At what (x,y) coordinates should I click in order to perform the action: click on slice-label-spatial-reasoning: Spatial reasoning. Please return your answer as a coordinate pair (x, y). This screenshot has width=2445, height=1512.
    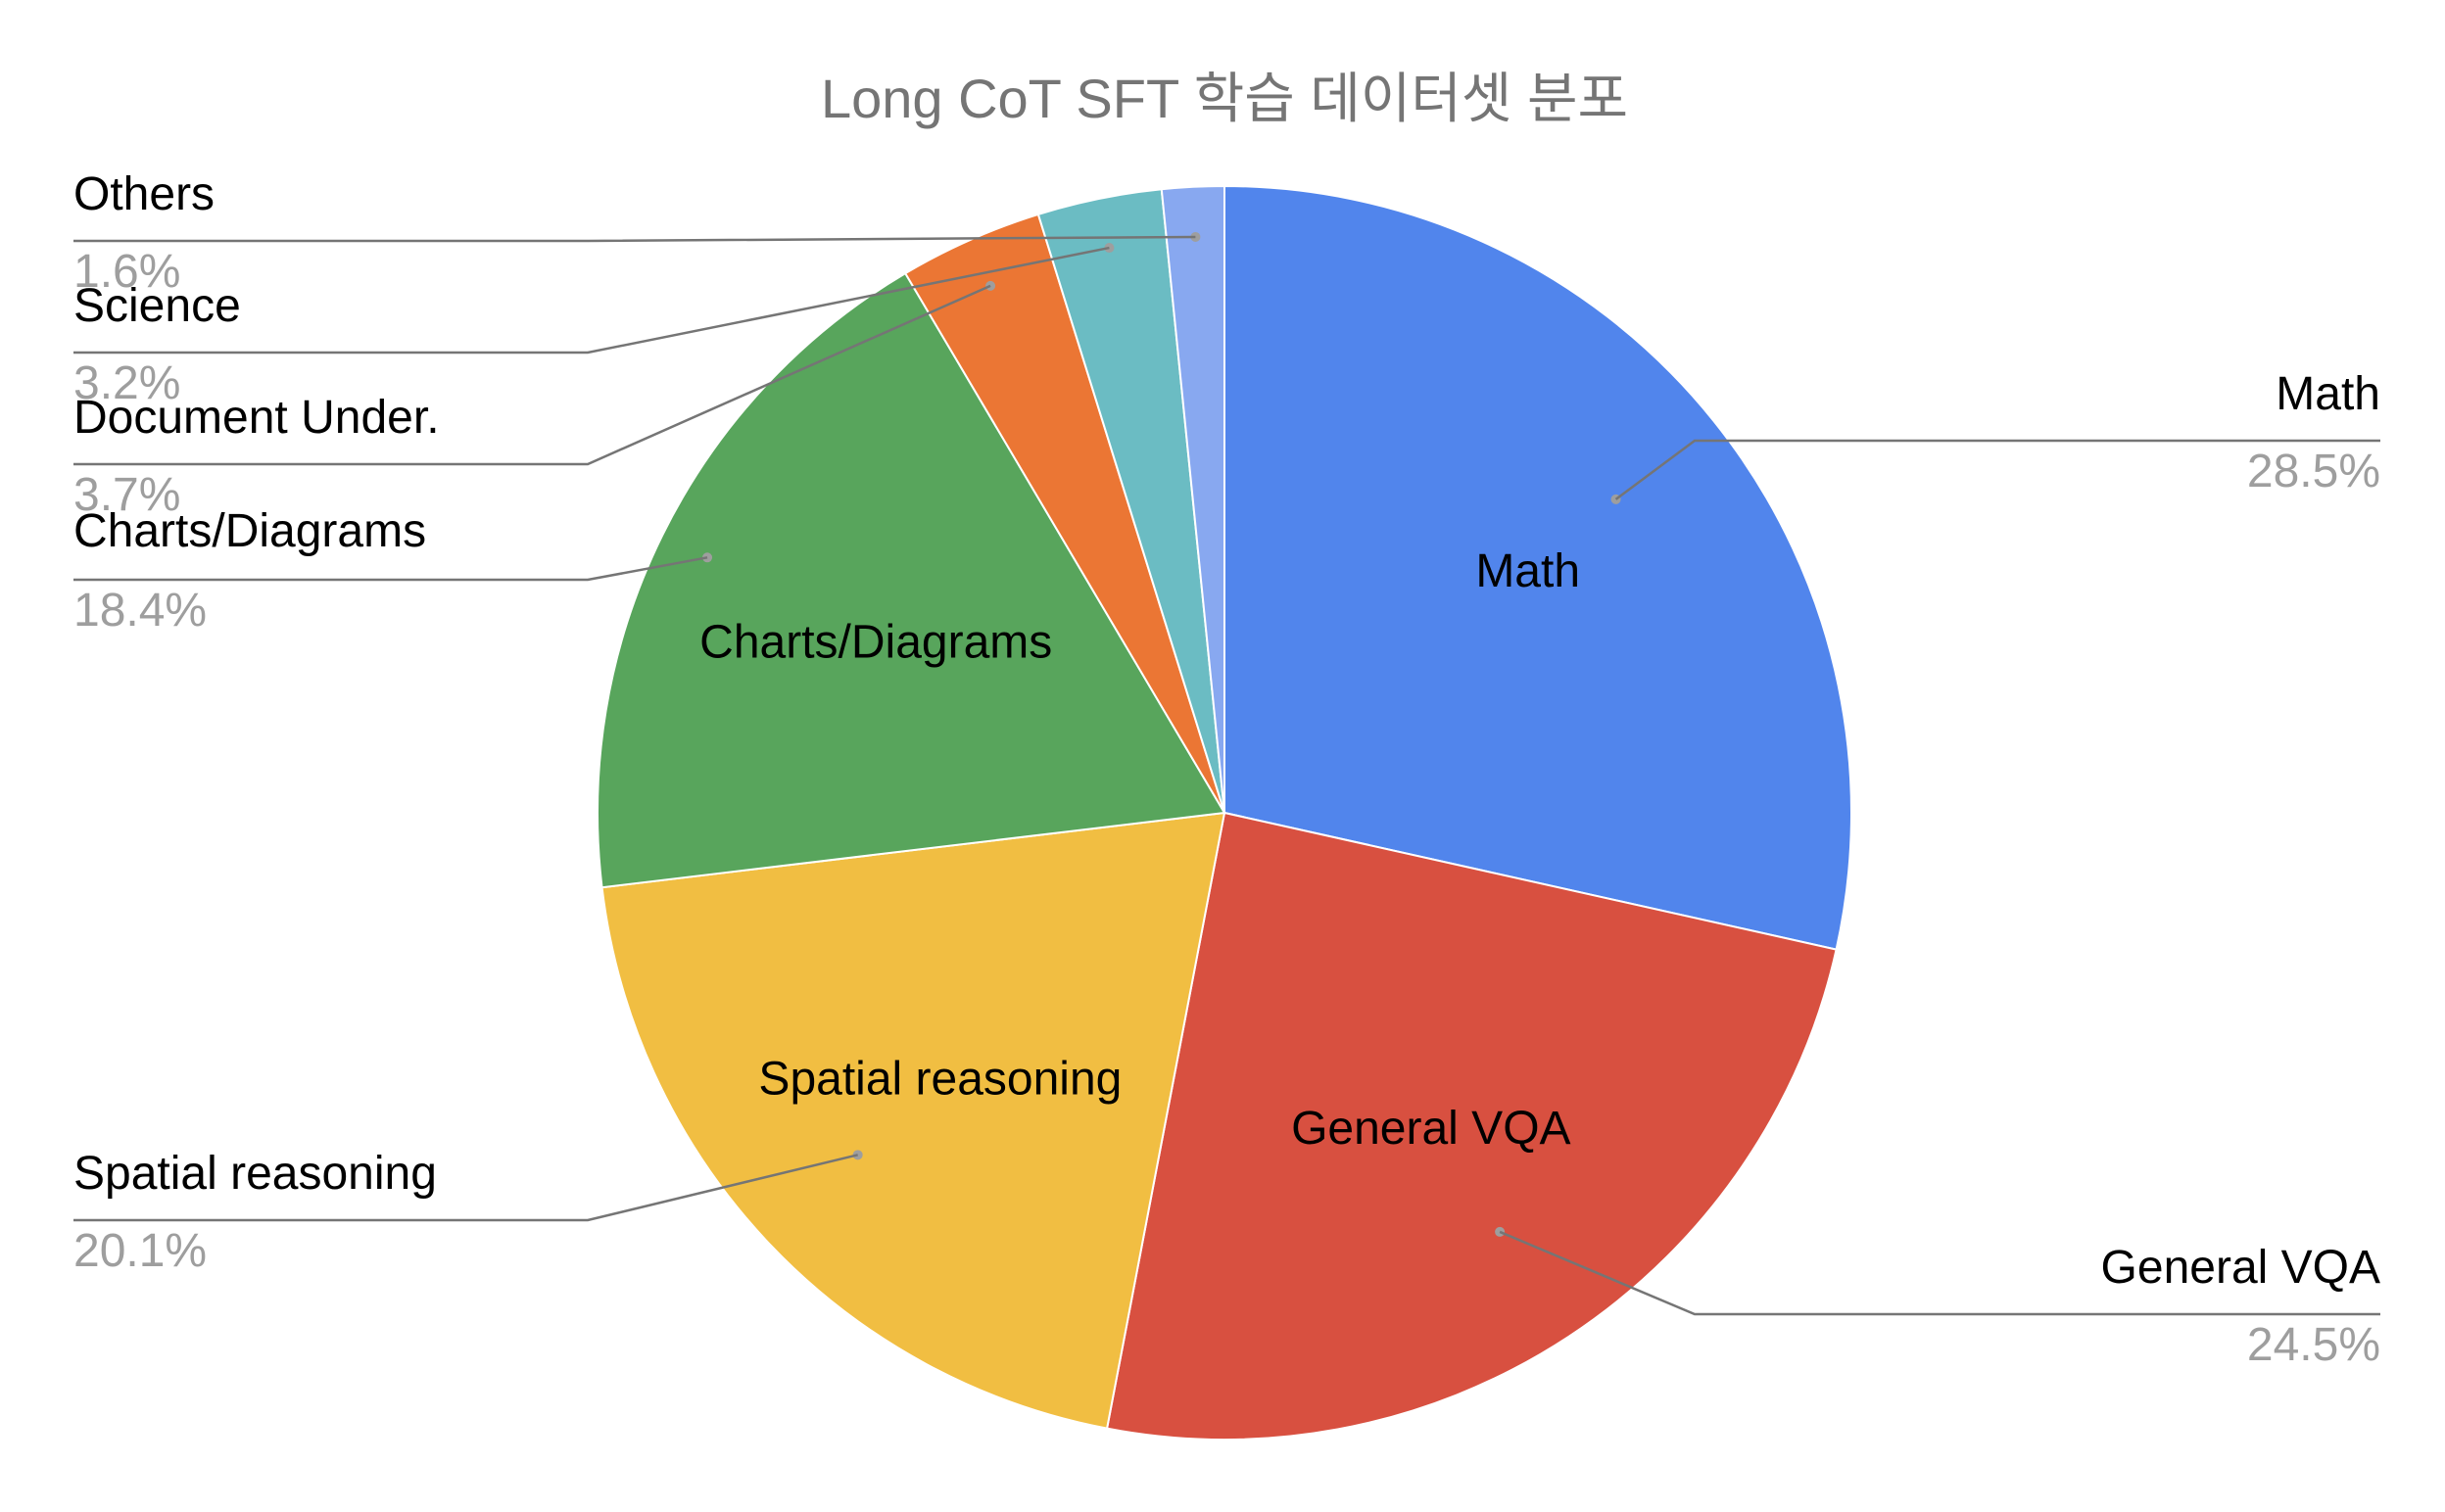
    Looking at the image, I should click on (940, 1080).